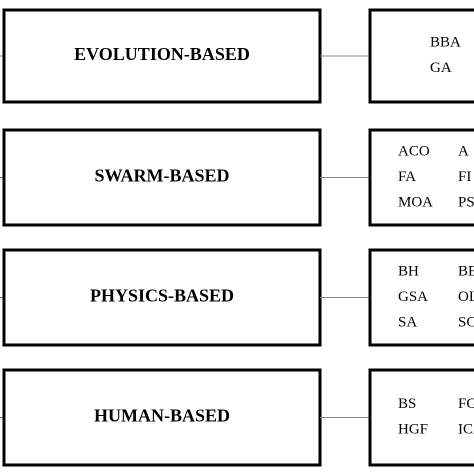  I want to click on algorithm-name: GA, so click(441, 68).